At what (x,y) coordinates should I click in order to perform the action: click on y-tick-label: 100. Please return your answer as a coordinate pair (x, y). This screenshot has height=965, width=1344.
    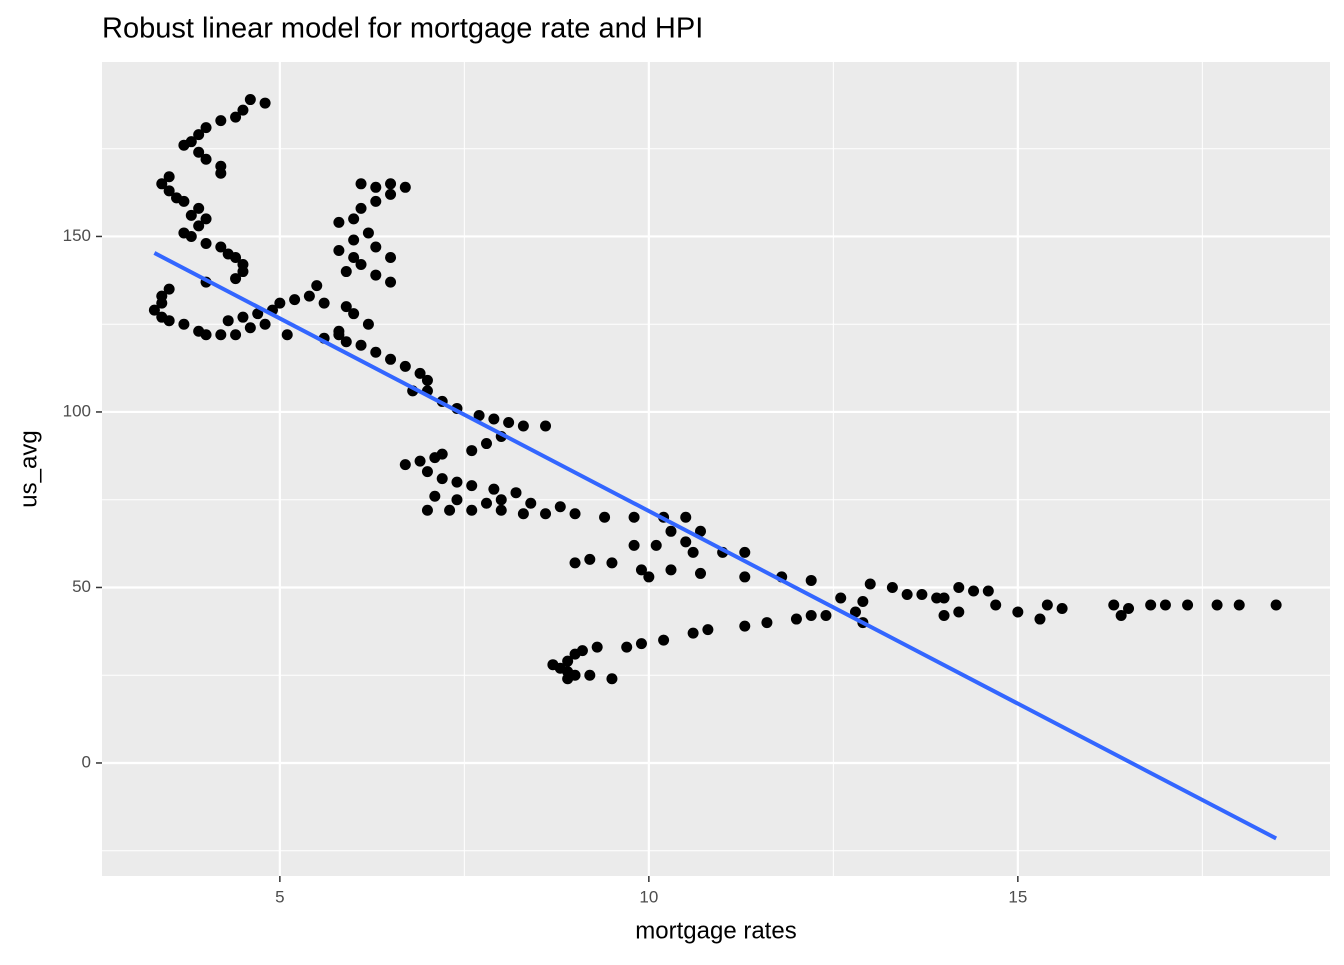
    Looking at the image, I should click on (77, 410).